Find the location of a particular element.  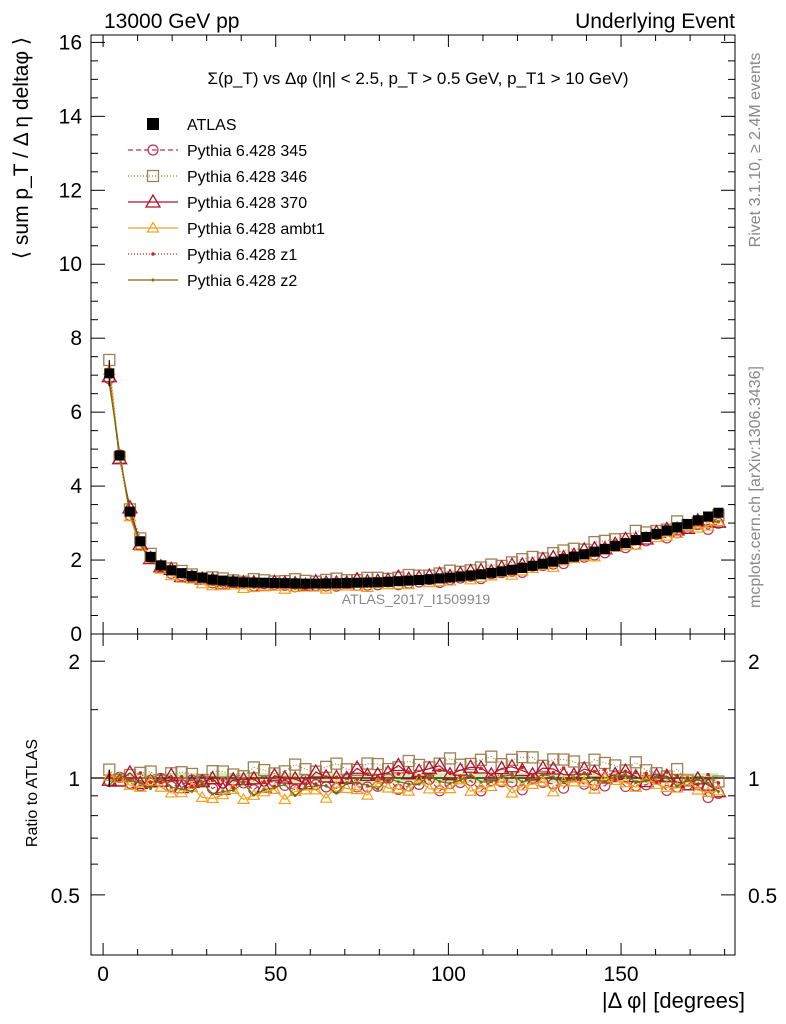

y-tick-label: 16 is located at coordinates (70, 42).